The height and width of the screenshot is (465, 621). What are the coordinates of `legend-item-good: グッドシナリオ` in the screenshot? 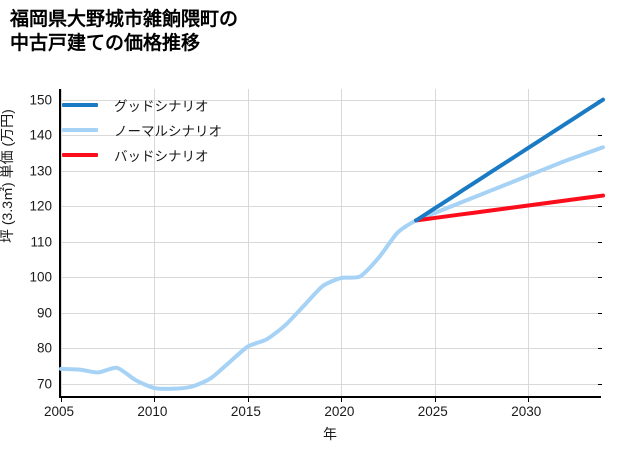 It's located at (187, 104).